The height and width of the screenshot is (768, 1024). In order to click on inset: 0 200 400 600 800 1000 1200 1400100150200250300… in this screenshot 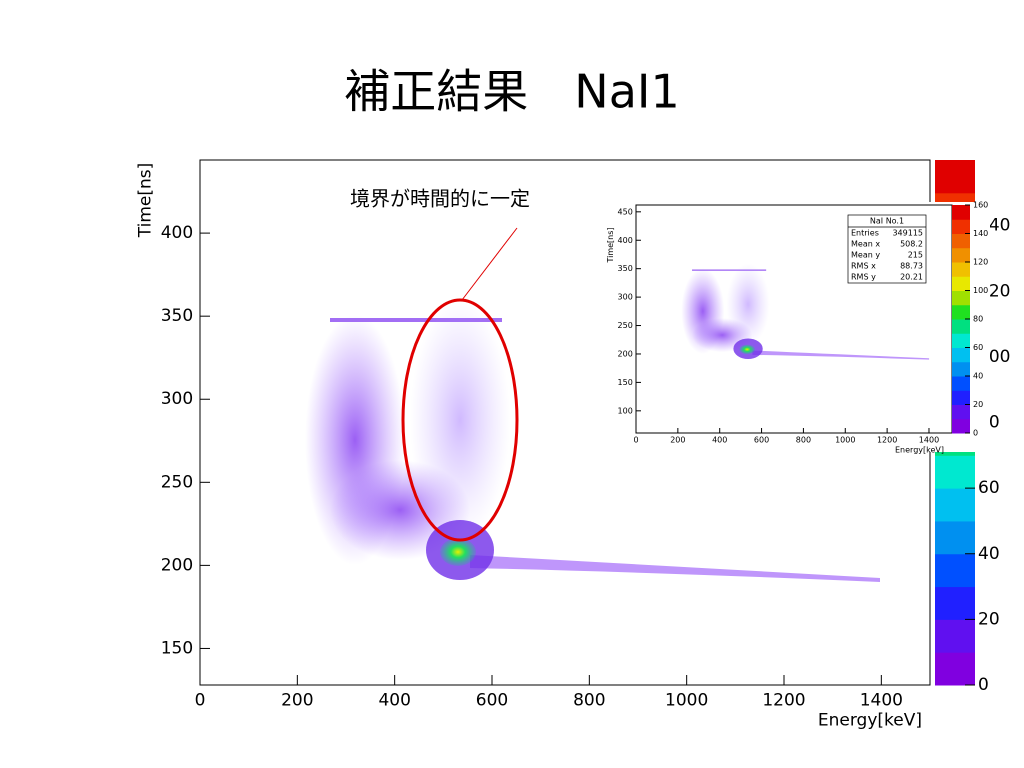, I will do `click(797, 327)`.